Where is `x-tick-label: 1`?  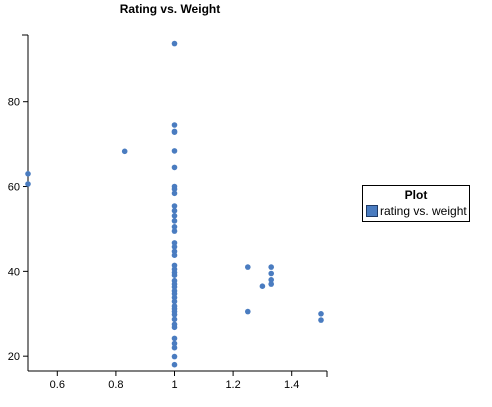
x-tick-label: 1 is located at coordinates (174, 385).